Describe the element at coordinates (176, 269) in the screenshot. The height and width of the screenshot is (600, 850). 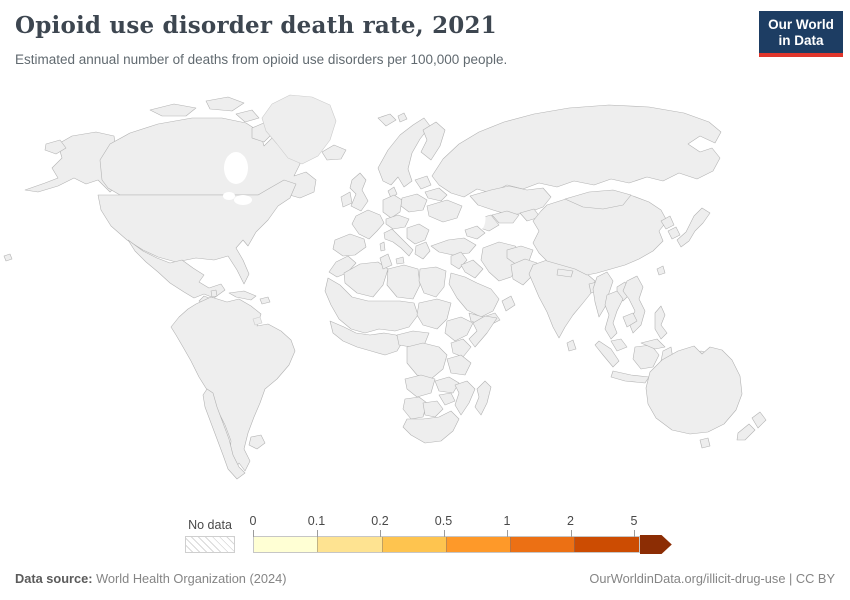
I see `country-mexico` at that location.